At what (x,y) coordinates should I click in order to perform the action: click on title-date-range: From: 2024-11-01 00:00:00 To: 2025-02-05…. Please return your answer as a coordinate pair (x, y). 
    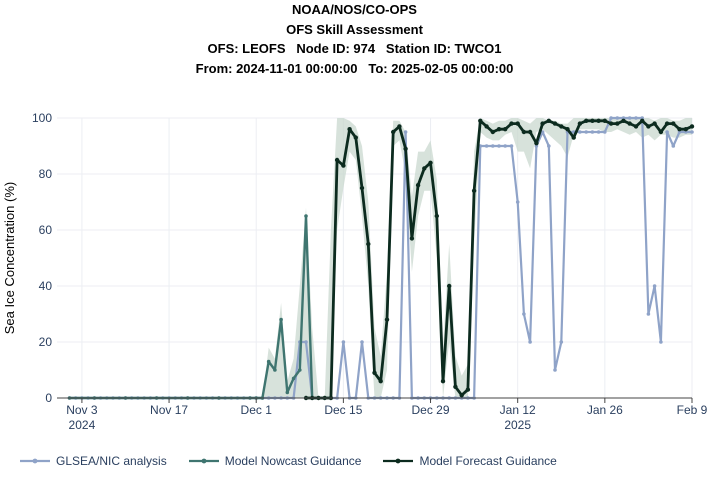
    Looking at the image, I should click on (354, 68).